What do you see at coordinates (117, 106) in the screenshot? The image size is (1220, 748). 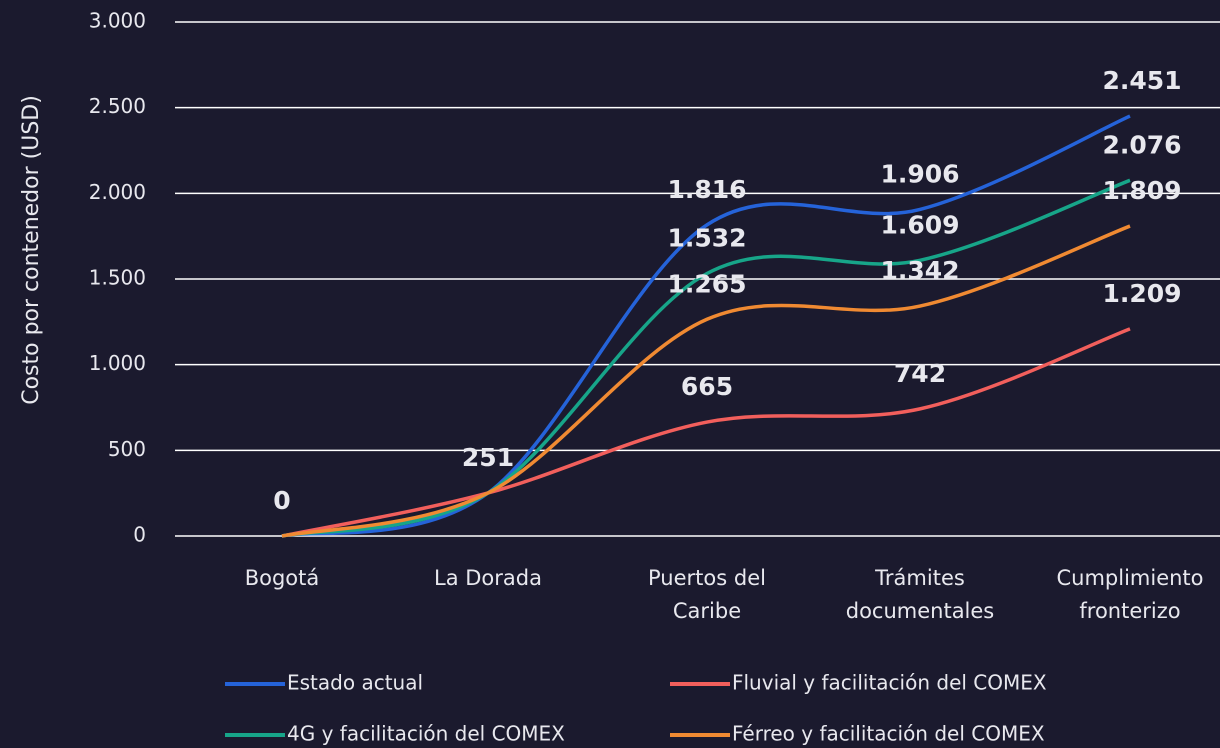 I see `y-tick-label: 2.500` at bounding box center [117, 106].